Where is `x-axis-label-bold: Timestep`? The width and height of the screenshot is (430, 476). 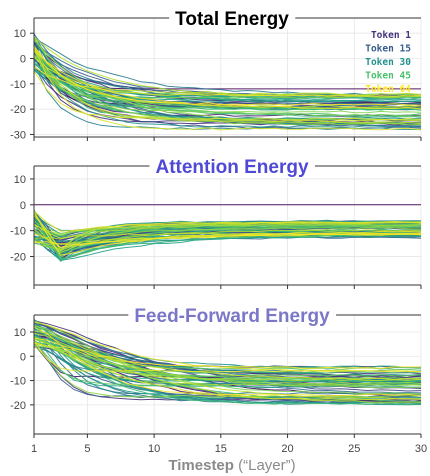
x-axis-label-bold: Timestep is located at coordinates (201, 465).